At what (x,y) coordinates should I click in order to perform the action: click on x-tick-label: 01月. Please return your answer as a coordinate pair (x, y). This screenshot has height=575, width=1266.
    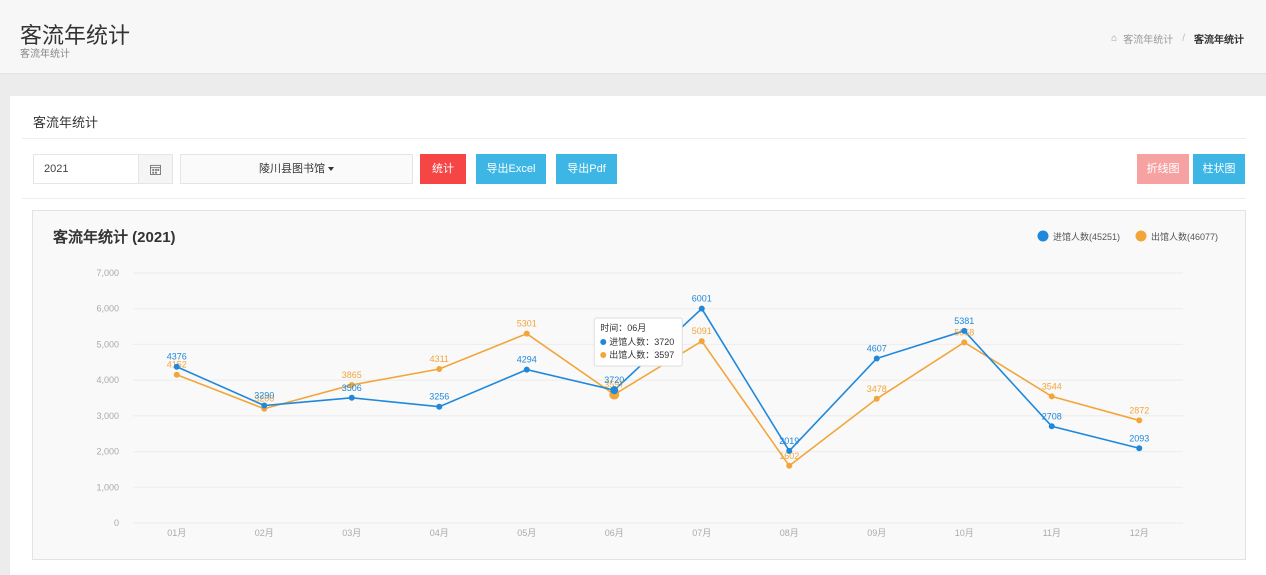
    Looking at the image, I should click on (176, 533).